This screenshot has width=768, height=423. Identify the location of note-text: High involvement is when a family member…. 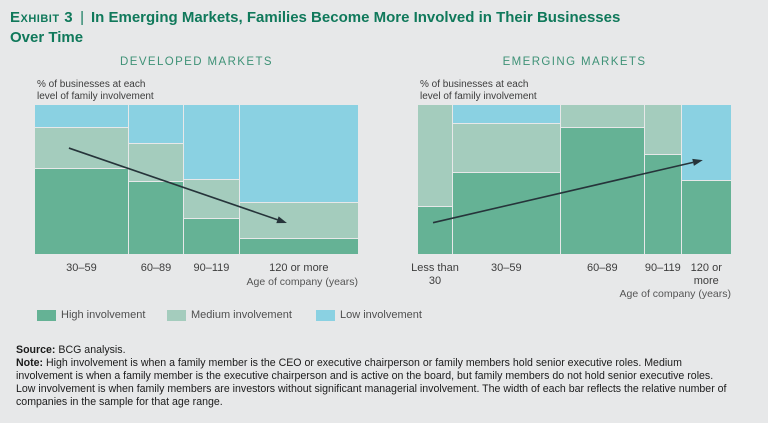
(371, 382).